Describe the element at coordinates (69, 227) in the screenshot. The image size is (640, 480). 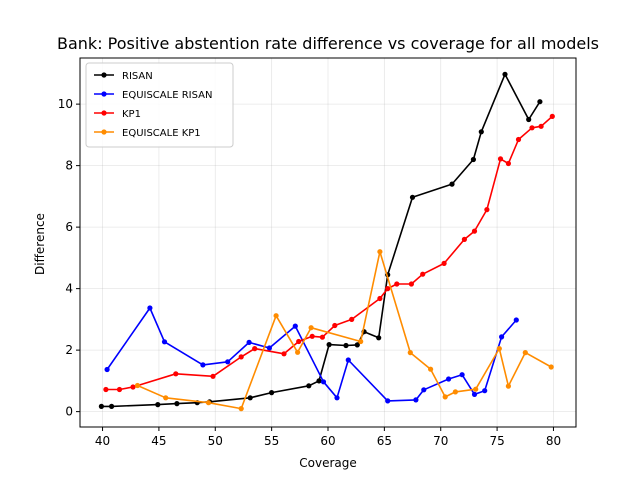
I see `y-tick-label: 6` at that location.